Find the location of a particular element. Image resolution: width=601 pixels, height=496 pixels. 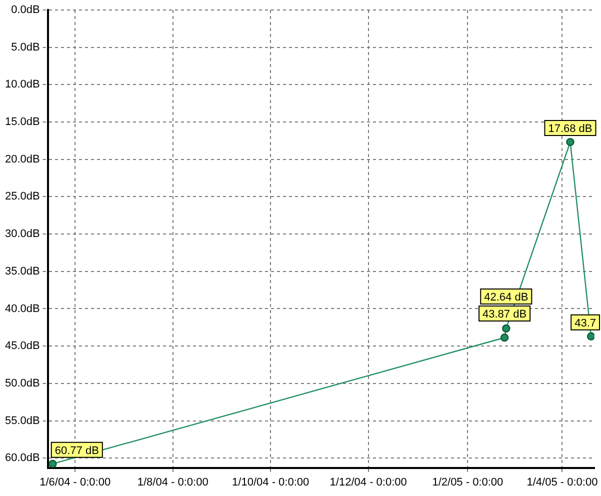

y-tick-label: 0.0dB is located at coordinates (25, 10).